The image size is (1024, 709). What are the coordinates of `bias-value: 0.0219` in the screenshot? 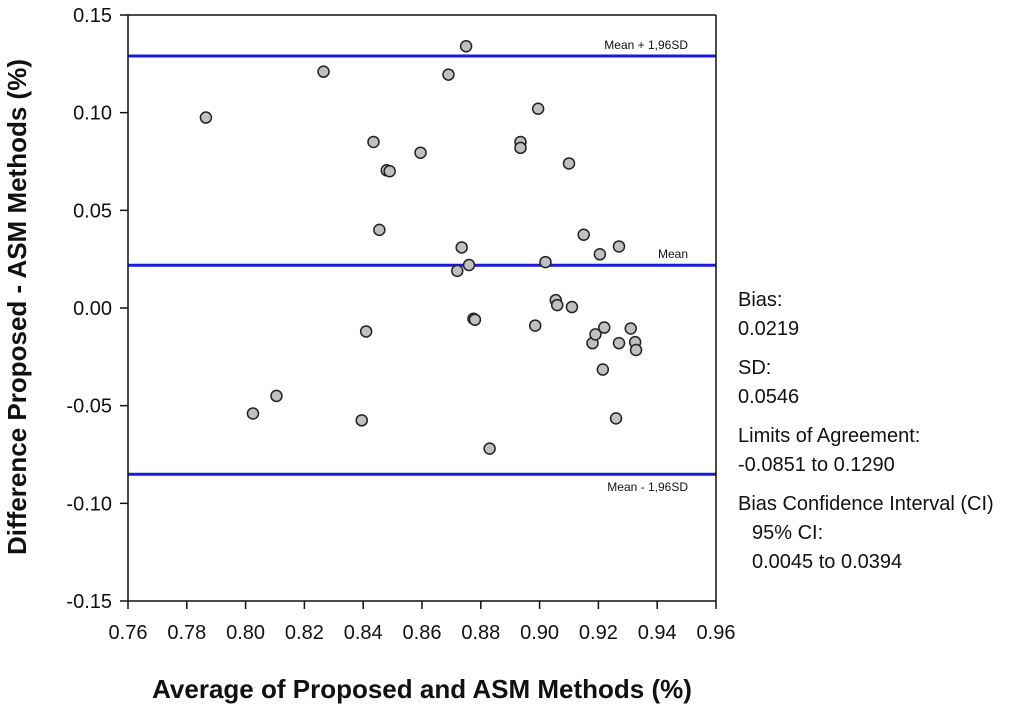 It's located at (769, 329).